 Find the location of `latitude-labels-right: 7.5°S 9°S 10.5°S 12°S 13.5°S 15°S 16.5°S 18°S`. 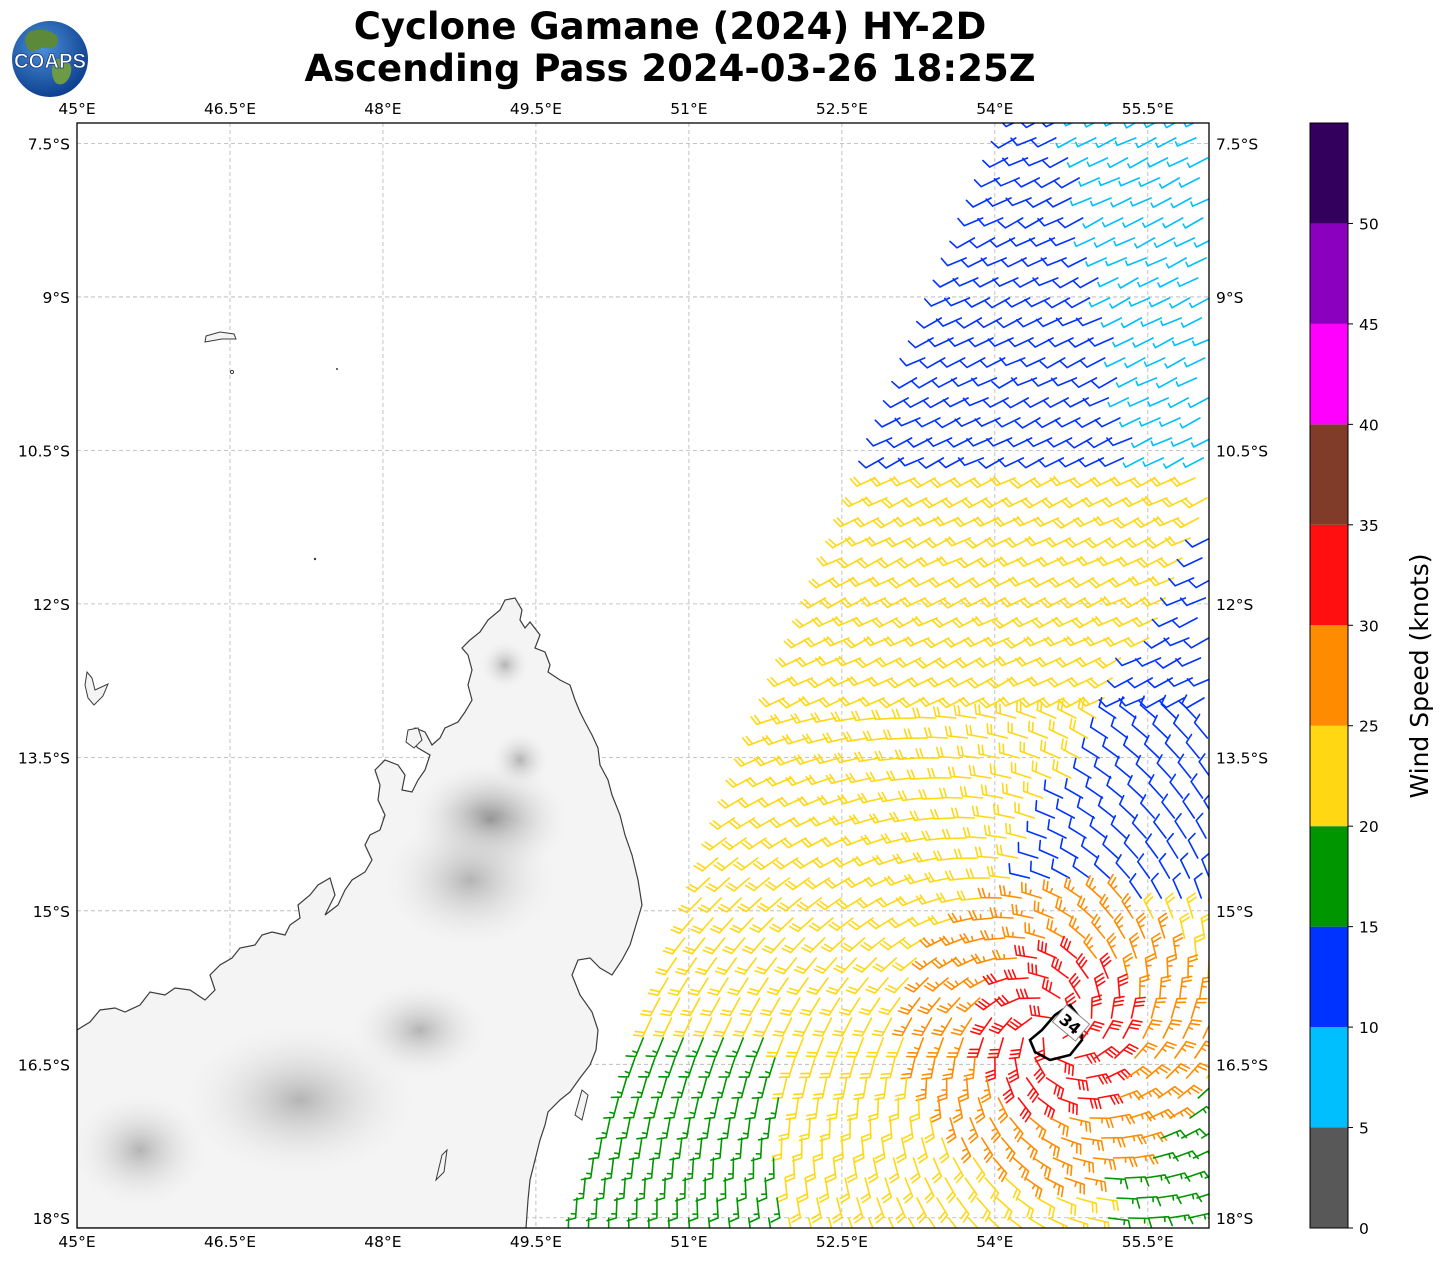

latitude-labels-right: 7.5°S 9°S 10.5°S 12°S 13.5°S 15°S 16.5°S 18°S is located at coordinates (1242, 681).